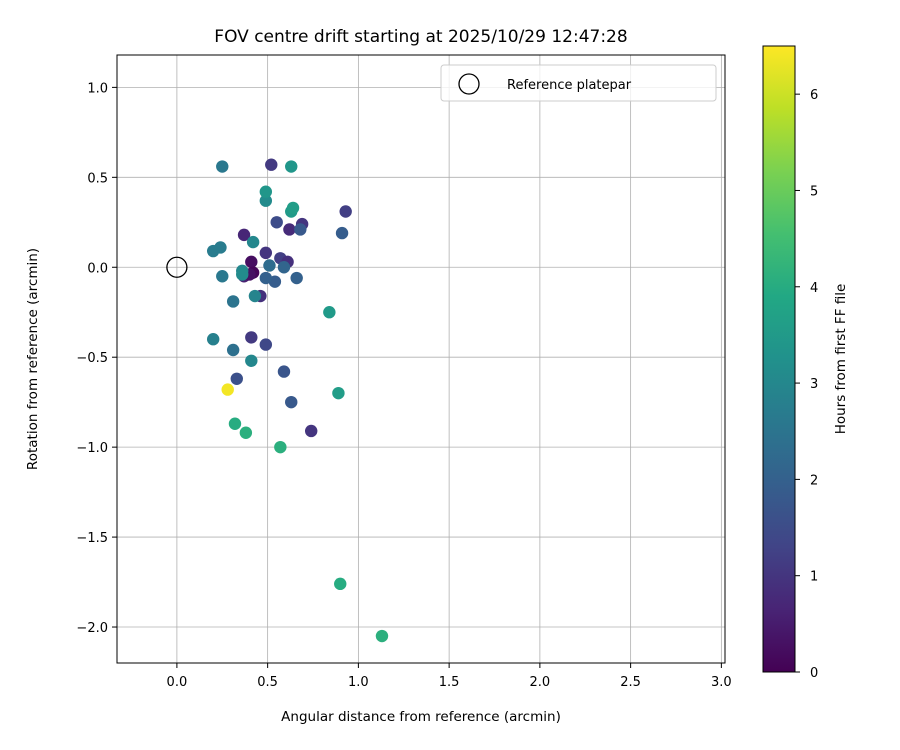 The height and width of the screenshot is (750, 900). Describe the element at coordinates (267, 682) in the screenshot. I see `x-tick-label: 0.5` at that location.